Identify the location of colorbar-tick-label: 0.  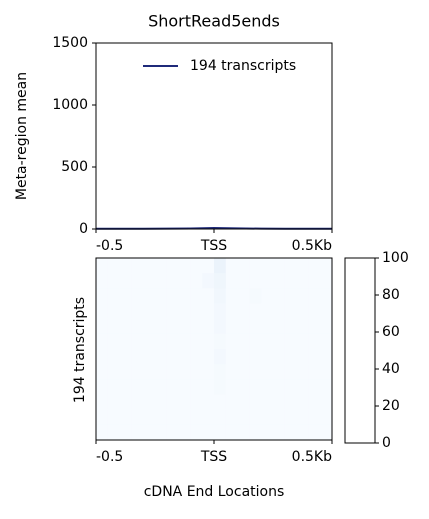
(386, 443).